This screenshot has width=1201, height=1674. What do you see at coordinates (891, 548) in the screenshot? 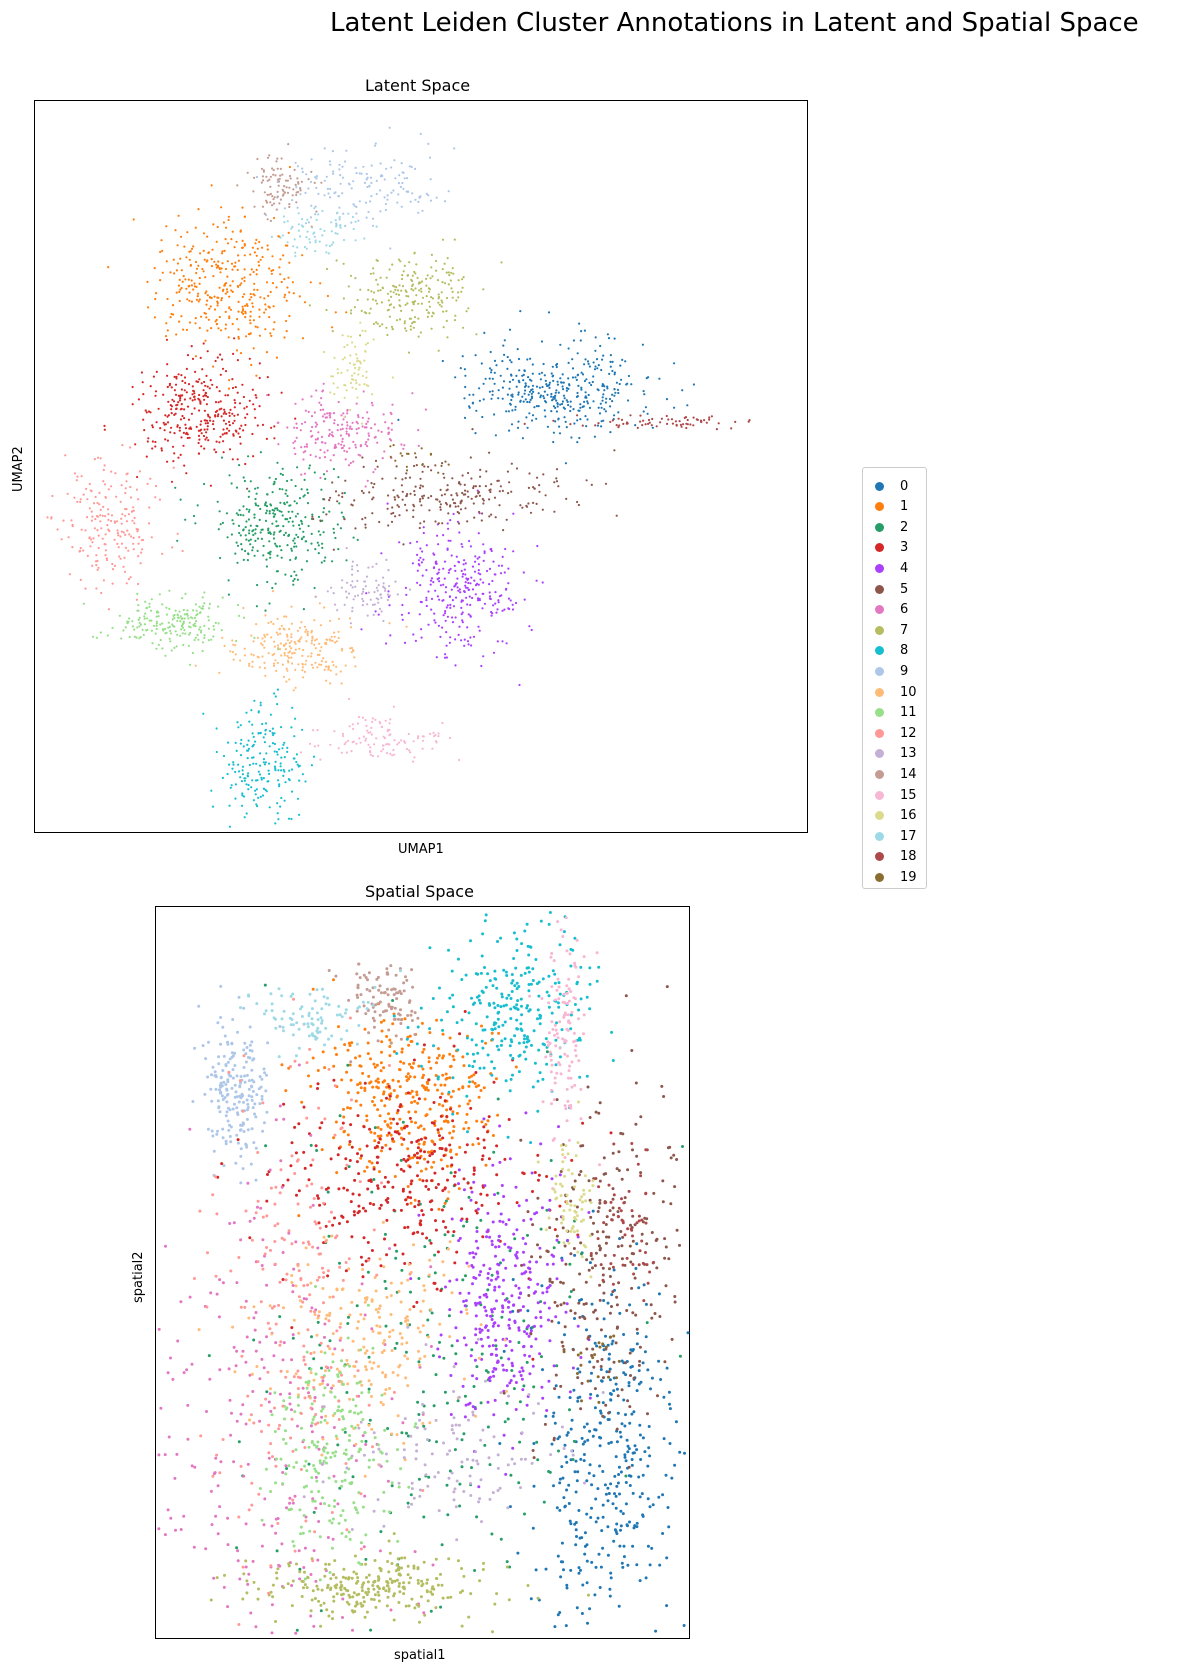
I see `legend-item-3: 3` at bounding box center [891, 548].